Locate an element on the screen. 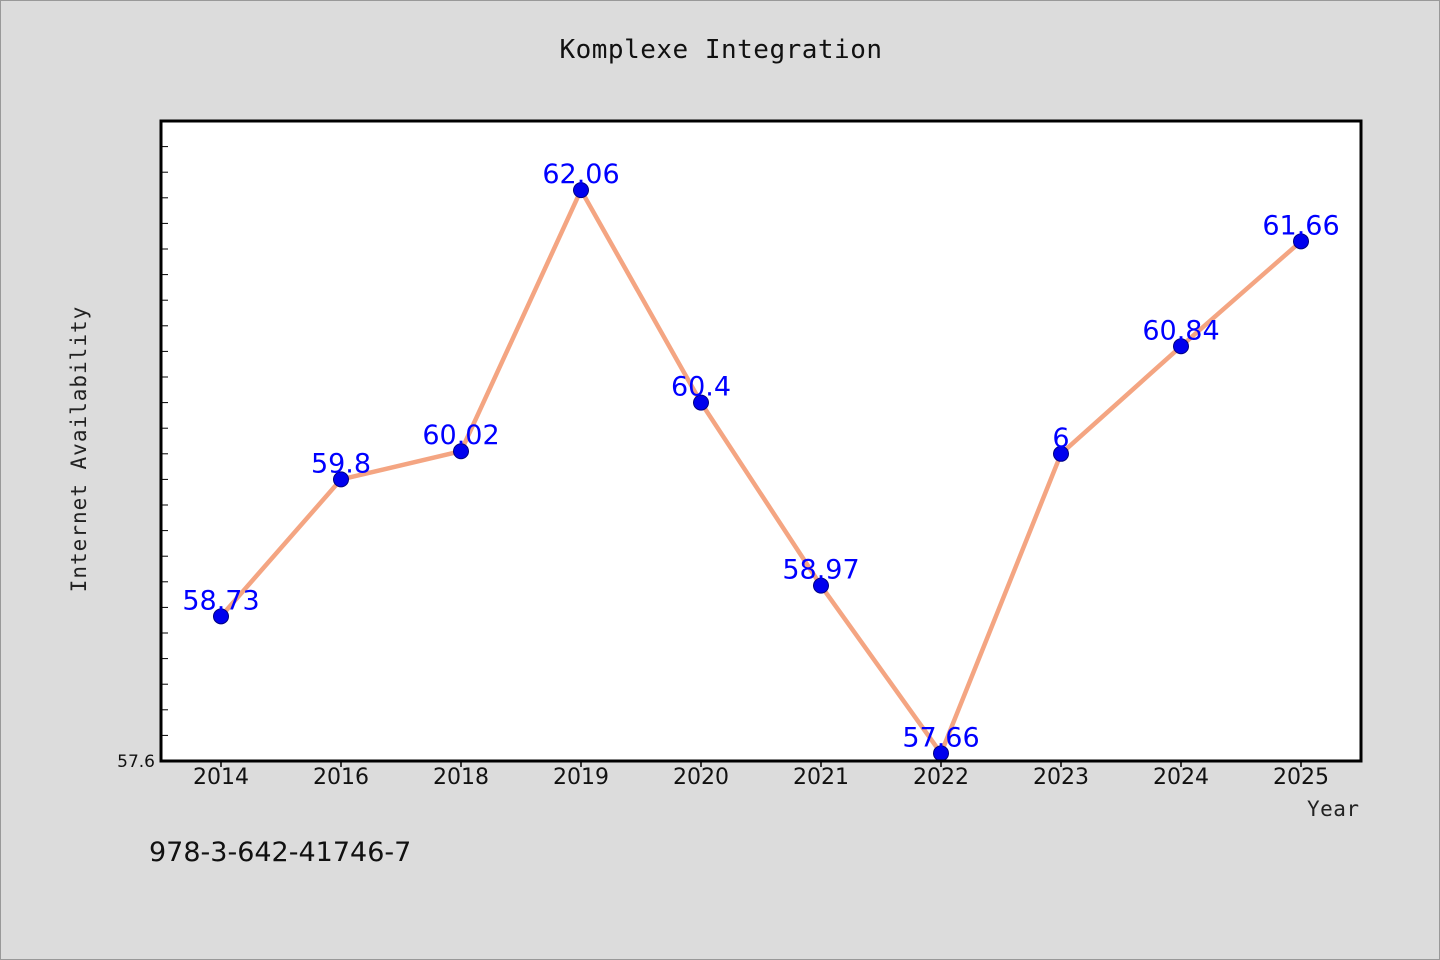 This screenshot has height=960, width=1440. data-label: 62.06 is located at coordinates (580, 174).